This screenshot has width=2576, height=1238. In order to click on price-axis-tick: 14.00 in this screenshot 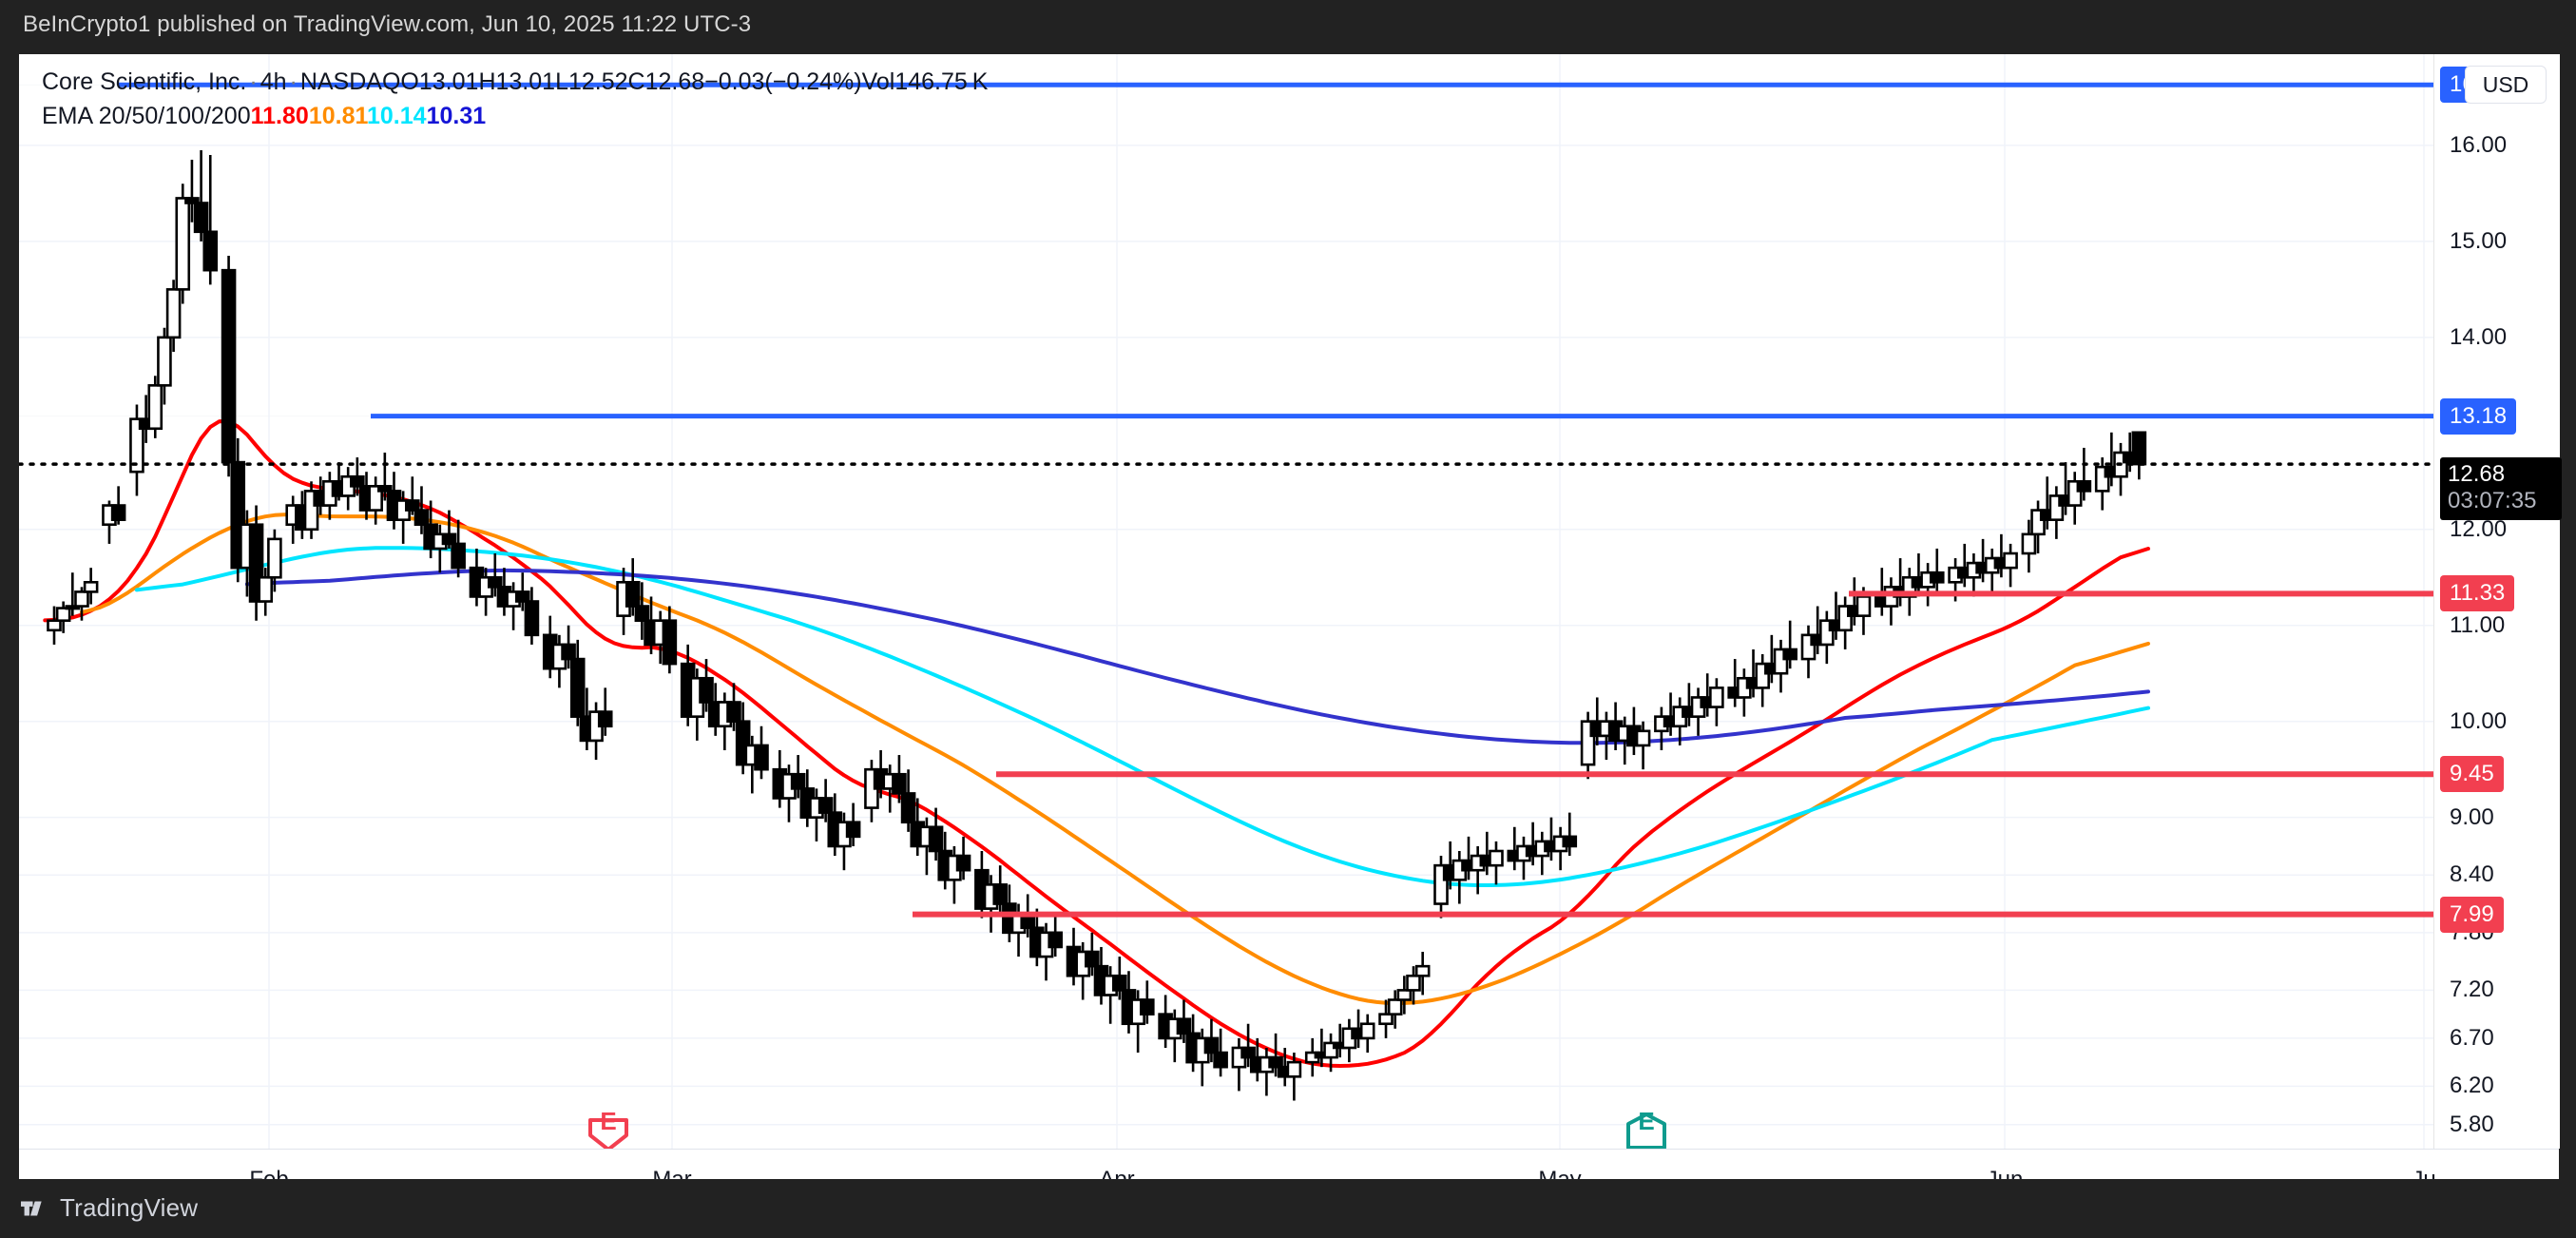, I will do `click(2479, 337)`.